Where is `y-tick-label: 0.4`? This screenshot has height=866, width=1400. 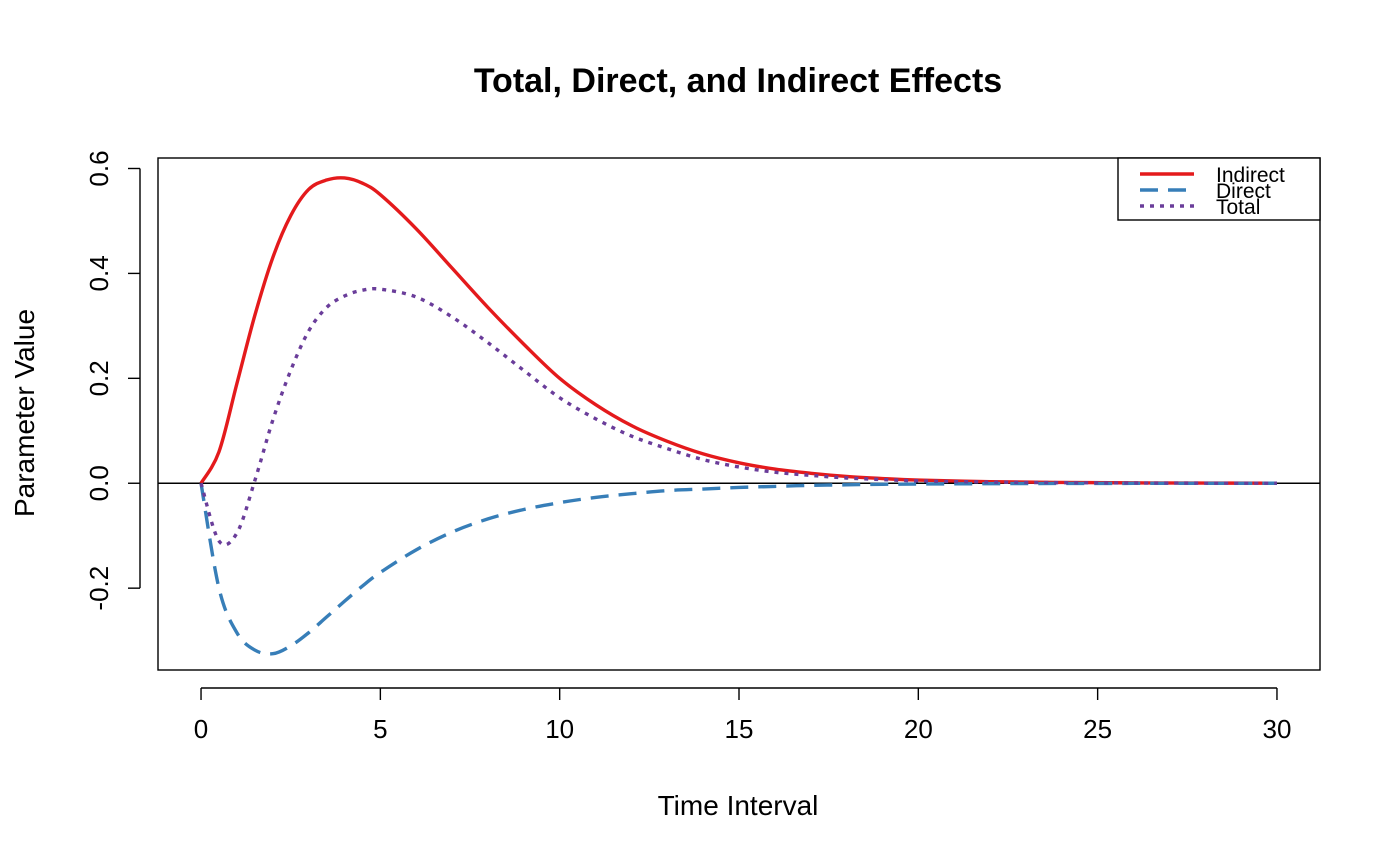 y-tick-label: 0.4 is located at coordinates (99, 273).